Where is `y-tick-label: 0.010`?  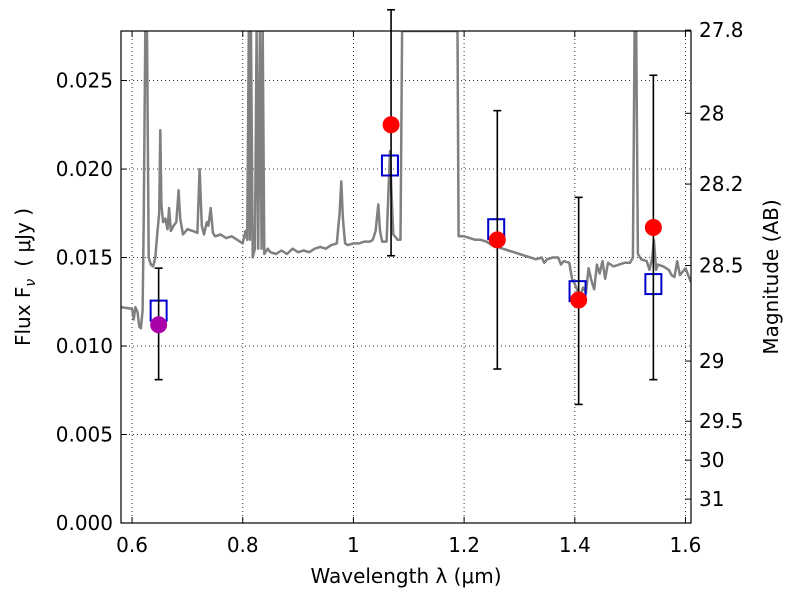
y-tick-label: 0.010 is located at coordinates (84, 346).